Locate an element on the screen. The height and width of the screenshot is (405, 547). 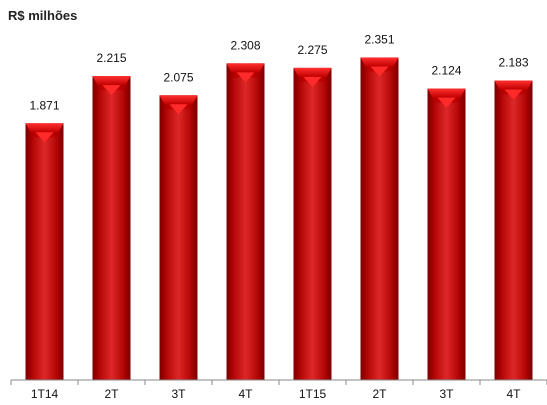
x-tick-label: 1T15 is located at coordinates (313, 394).